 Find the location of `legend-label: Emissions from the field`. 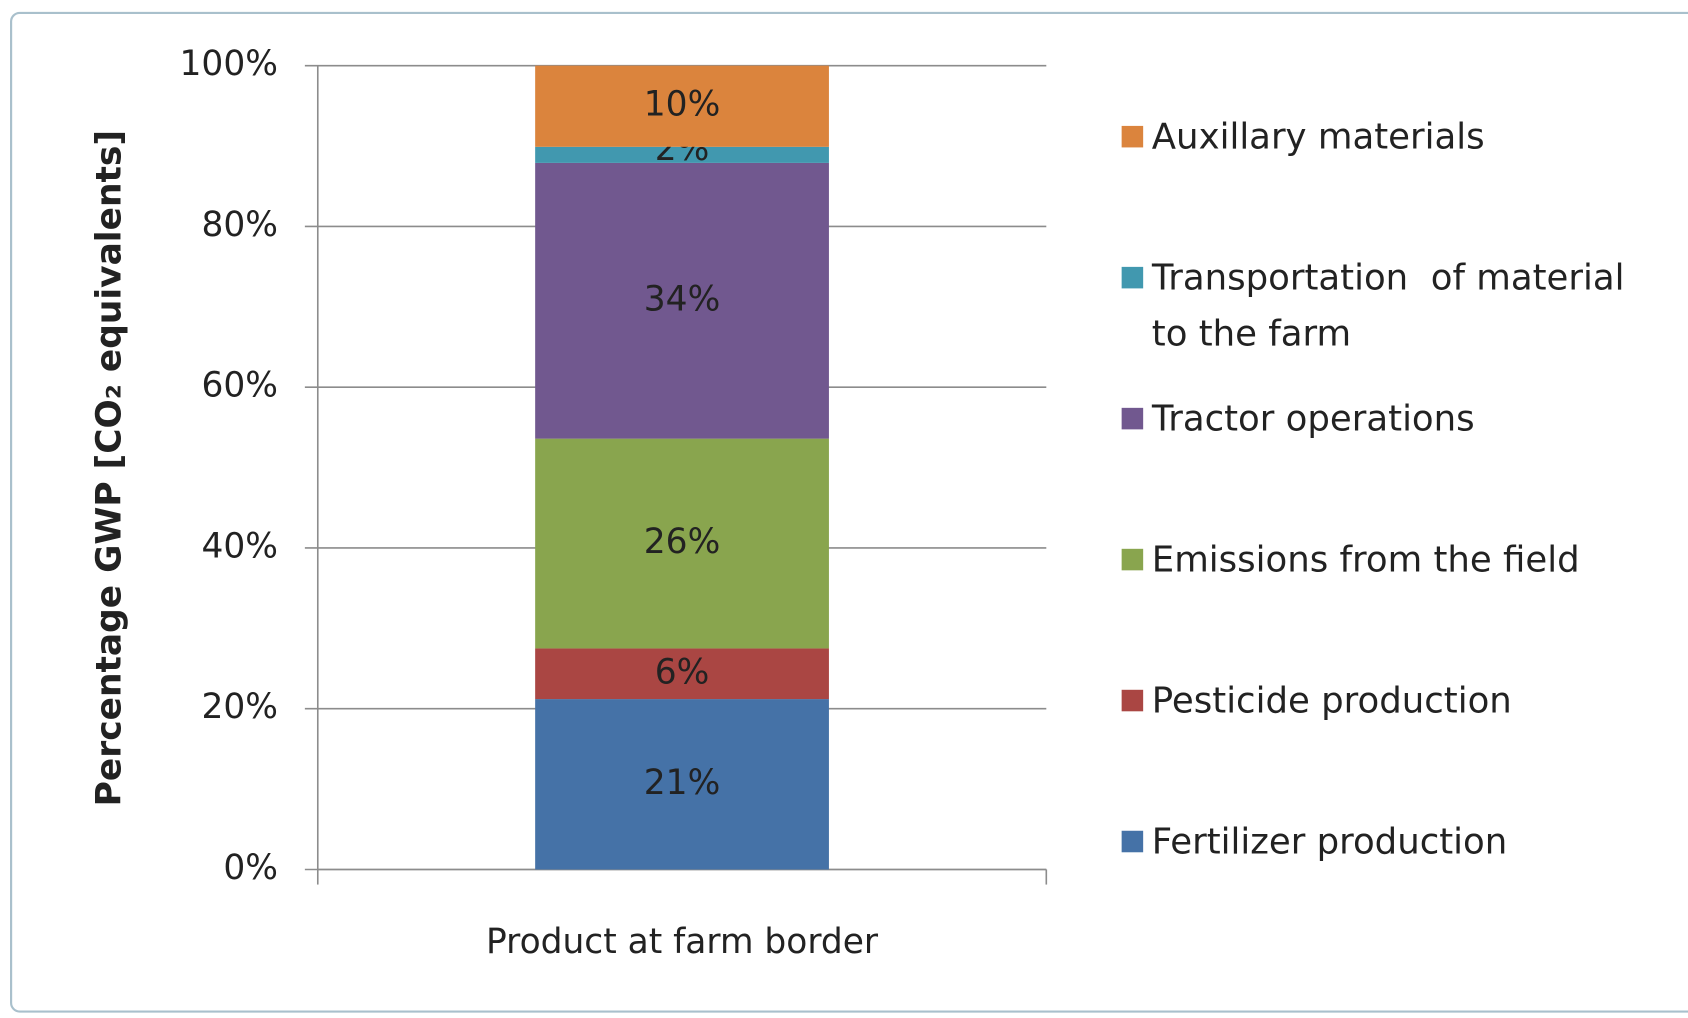

legend-label: Emissions from the field is located at coordinates (1365, 559).